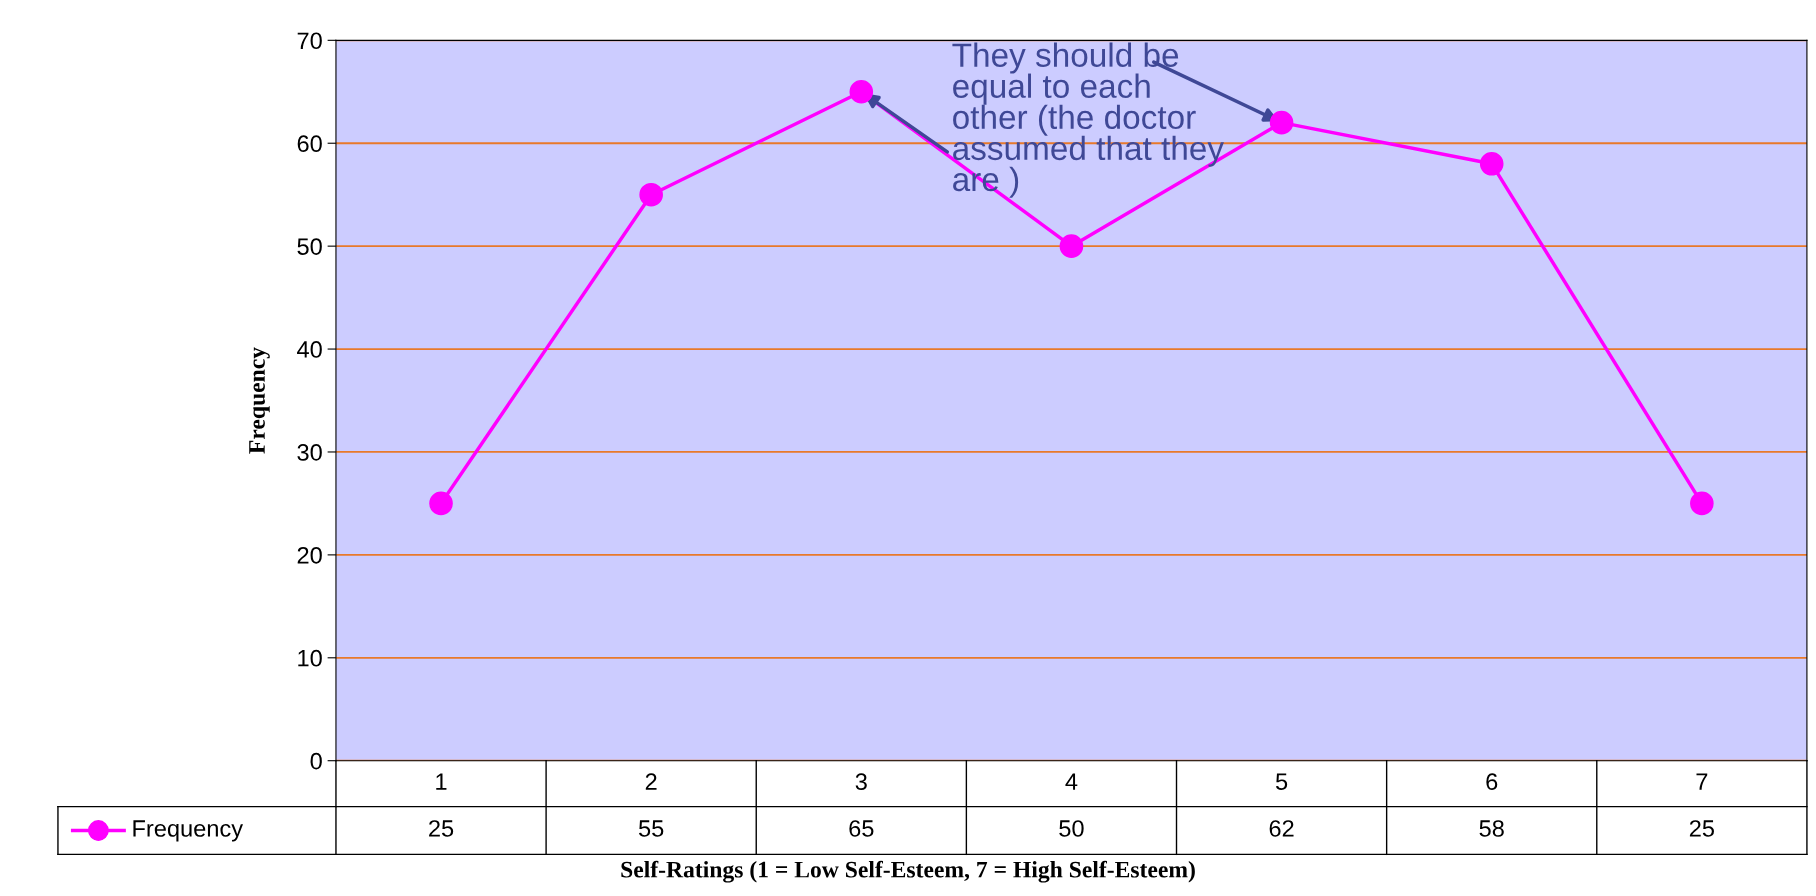  I want to click on y-tick-label: 10, so click(310, 658).